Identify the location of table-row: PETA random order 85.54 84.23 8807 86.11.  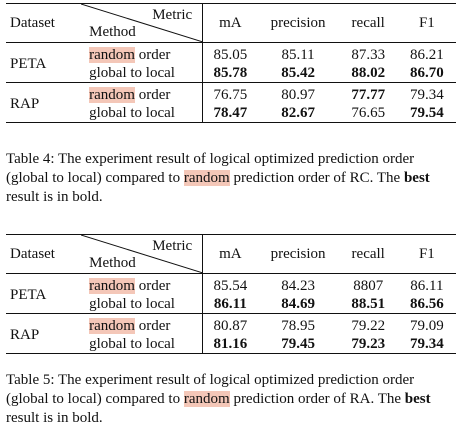
(231, 288).